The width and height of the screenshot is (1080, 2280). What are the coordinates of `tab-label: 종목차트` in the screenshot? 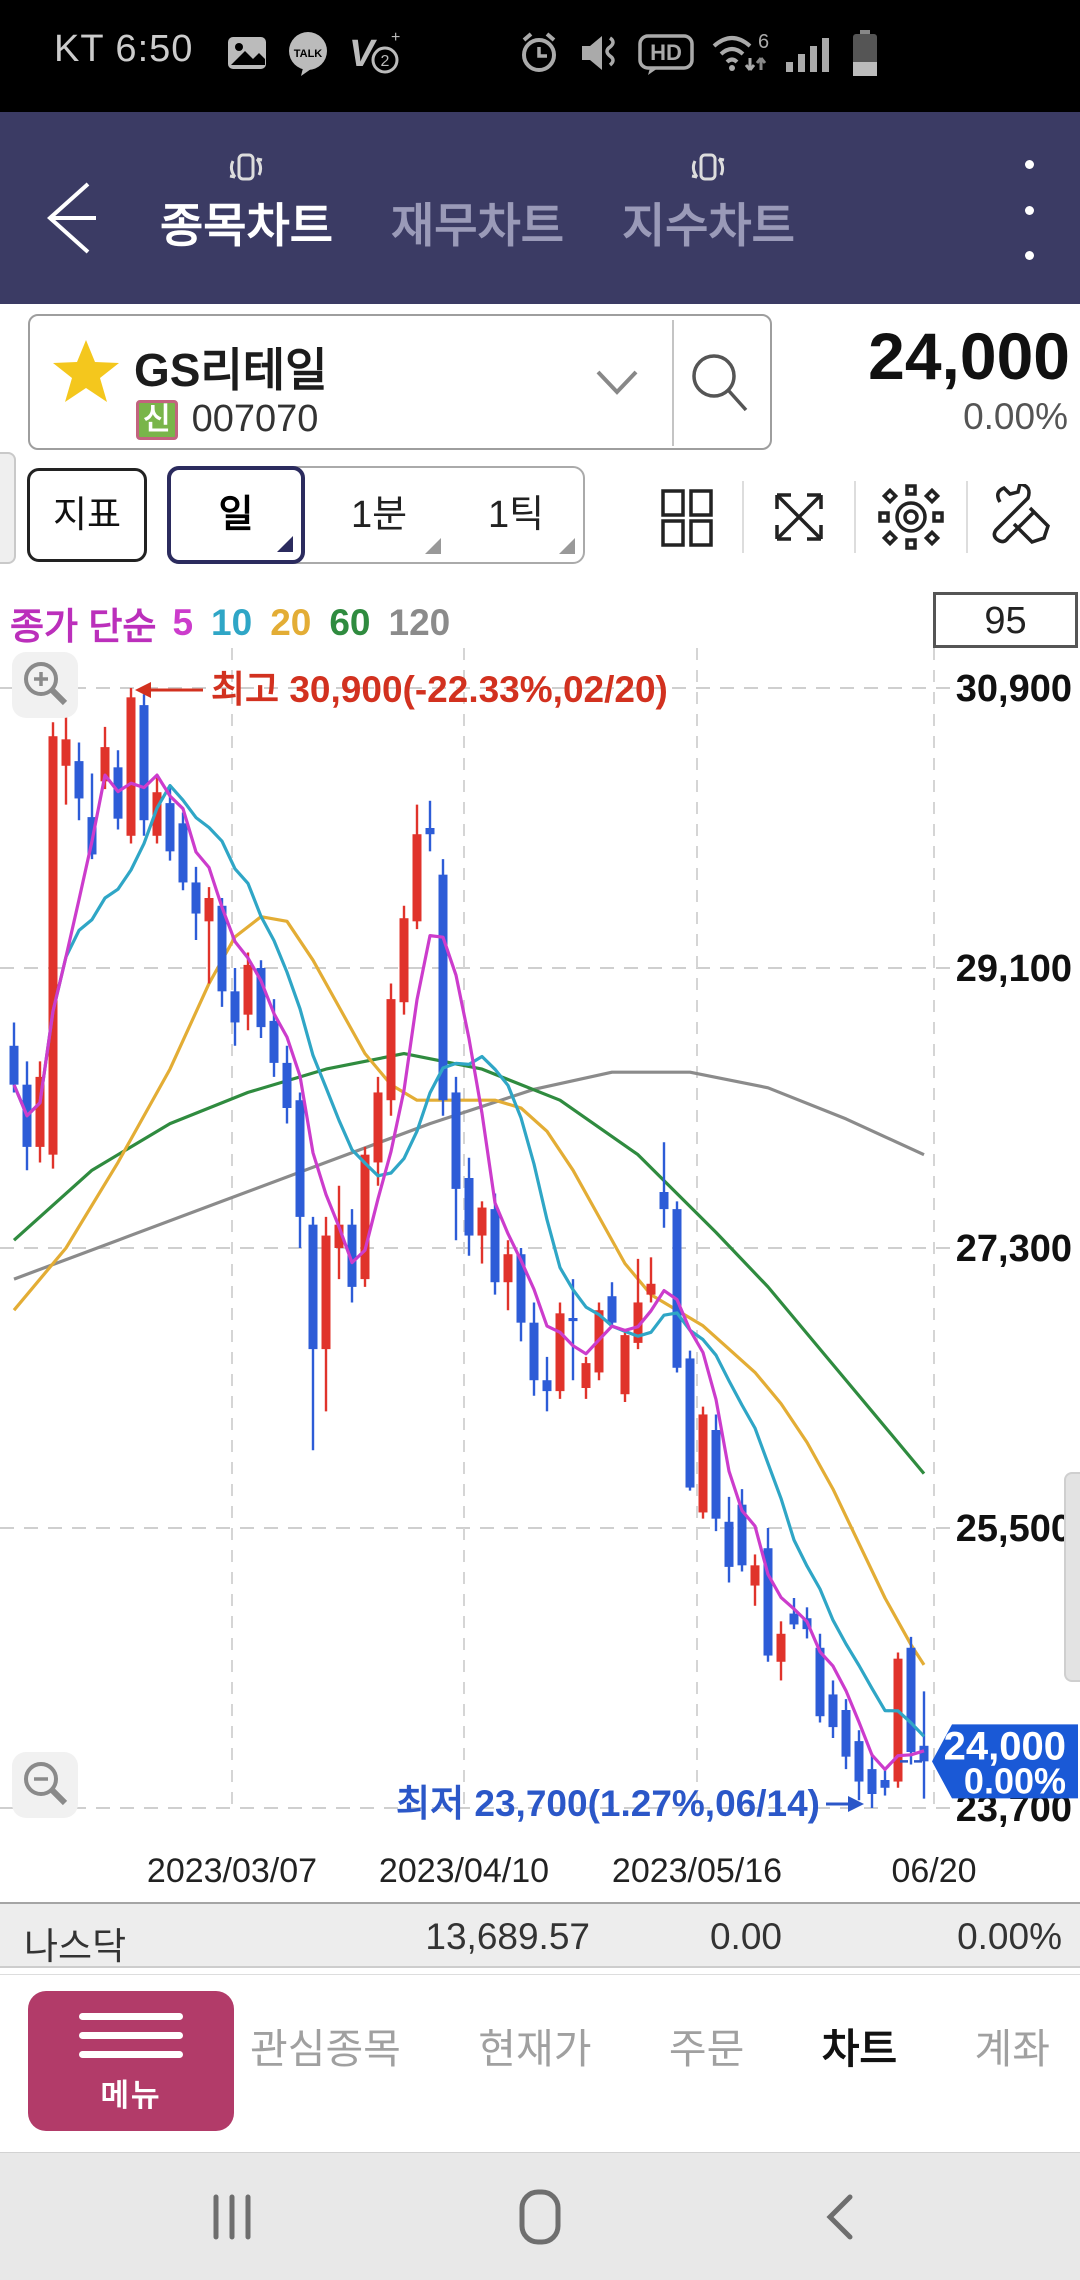 It's located at (246, 225).